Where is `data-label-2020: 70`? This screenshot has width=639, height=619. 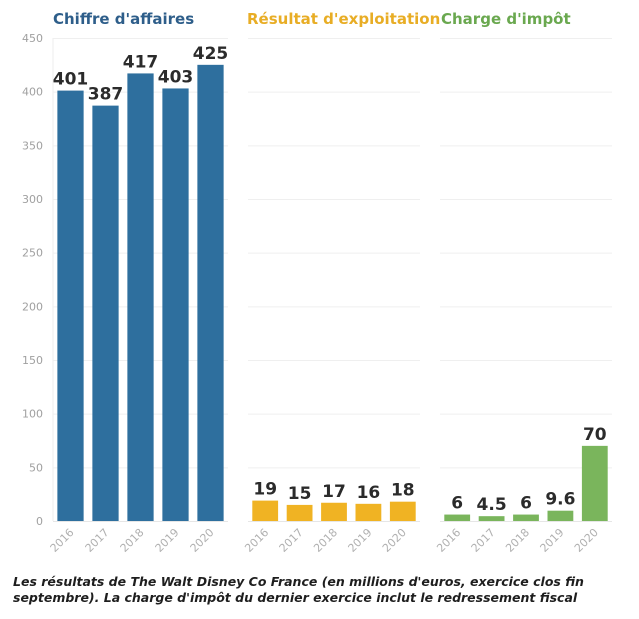
data-label-2020: 70 is located at coordinates (595, 435).